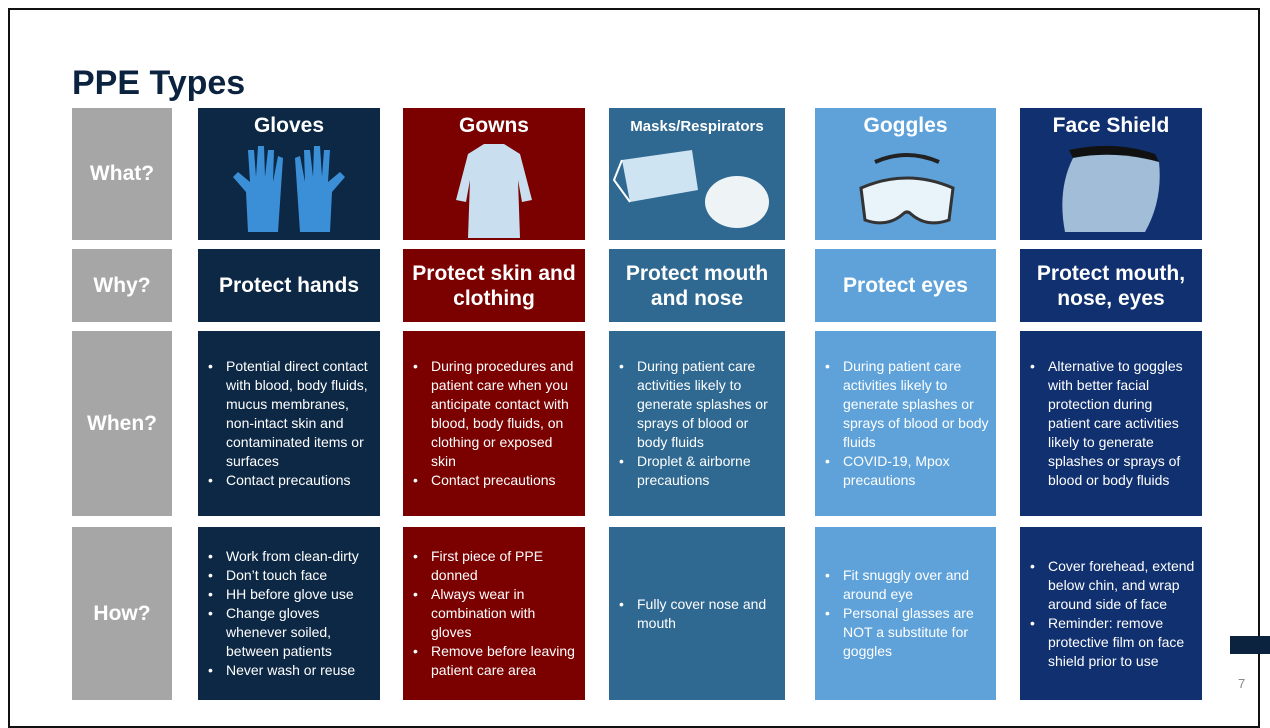  I want to click on masks-icon, so click(690, 189).